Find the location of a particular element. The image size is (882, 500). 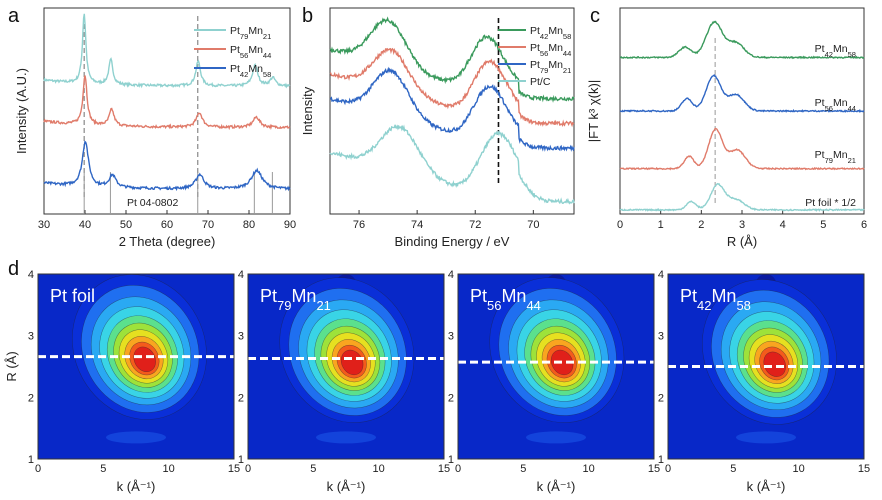

wavelet-y-tick-2-1: 2 is located at coordinates (451, 398).